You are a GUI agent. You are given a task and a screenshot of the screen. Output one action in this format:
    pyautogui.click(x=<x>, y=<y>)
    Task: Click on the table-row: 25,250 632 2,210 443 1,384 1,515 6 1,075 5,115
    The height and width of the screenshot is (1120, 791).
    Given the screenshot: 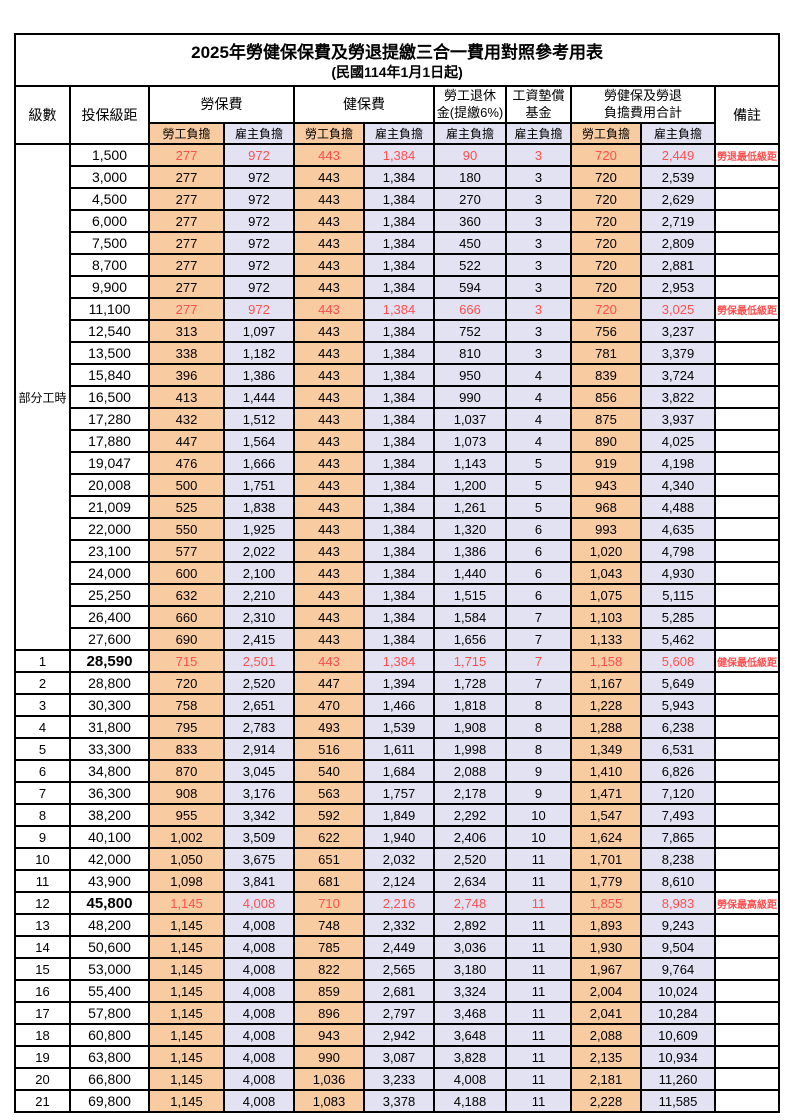 What is the action you would take?
    pyautogui.click(x=398, y=595)
    